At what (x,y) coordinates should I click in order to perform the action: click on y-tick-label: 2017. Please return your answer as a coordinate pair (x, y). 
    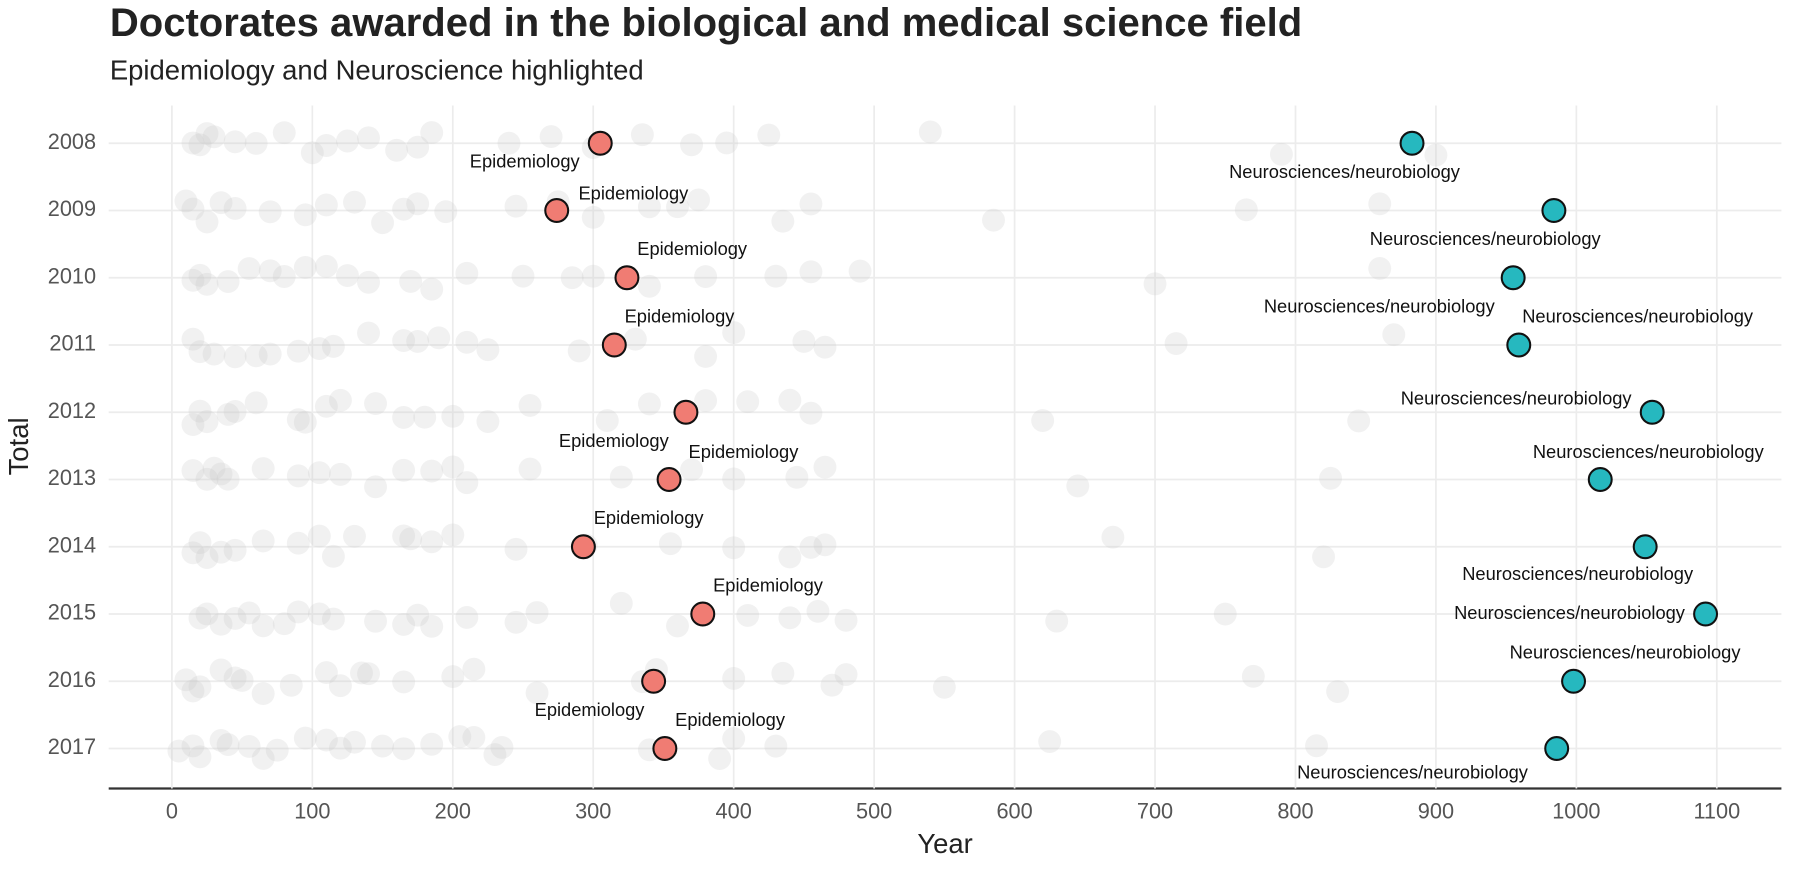
    Looking at the image, I should click on (72, 746).